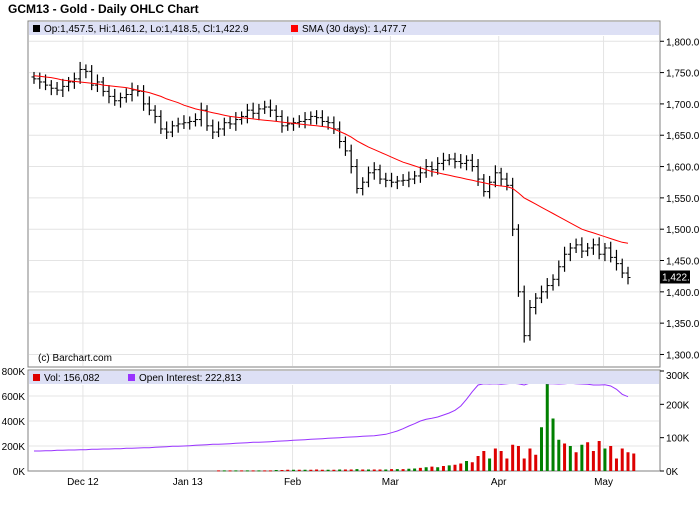 The image size is (700, 512). What do you see at coordinates (683, 199) in the screenshot?
I see `price-tick-label: 1,550.0` at bounding box center [683, 199].